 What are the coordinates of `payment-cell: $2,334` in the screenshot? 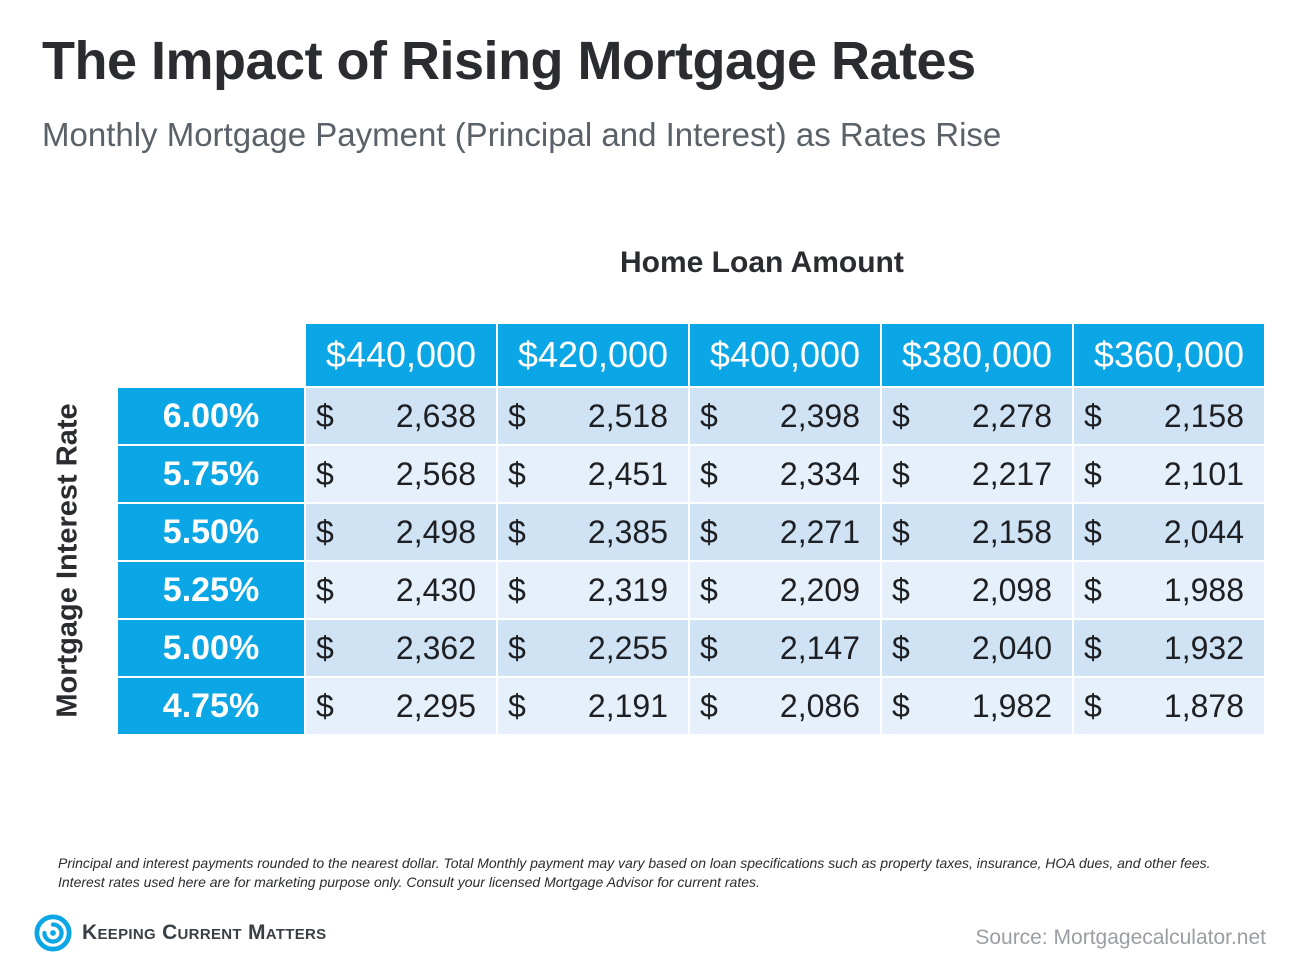 It's located at (785, 474).